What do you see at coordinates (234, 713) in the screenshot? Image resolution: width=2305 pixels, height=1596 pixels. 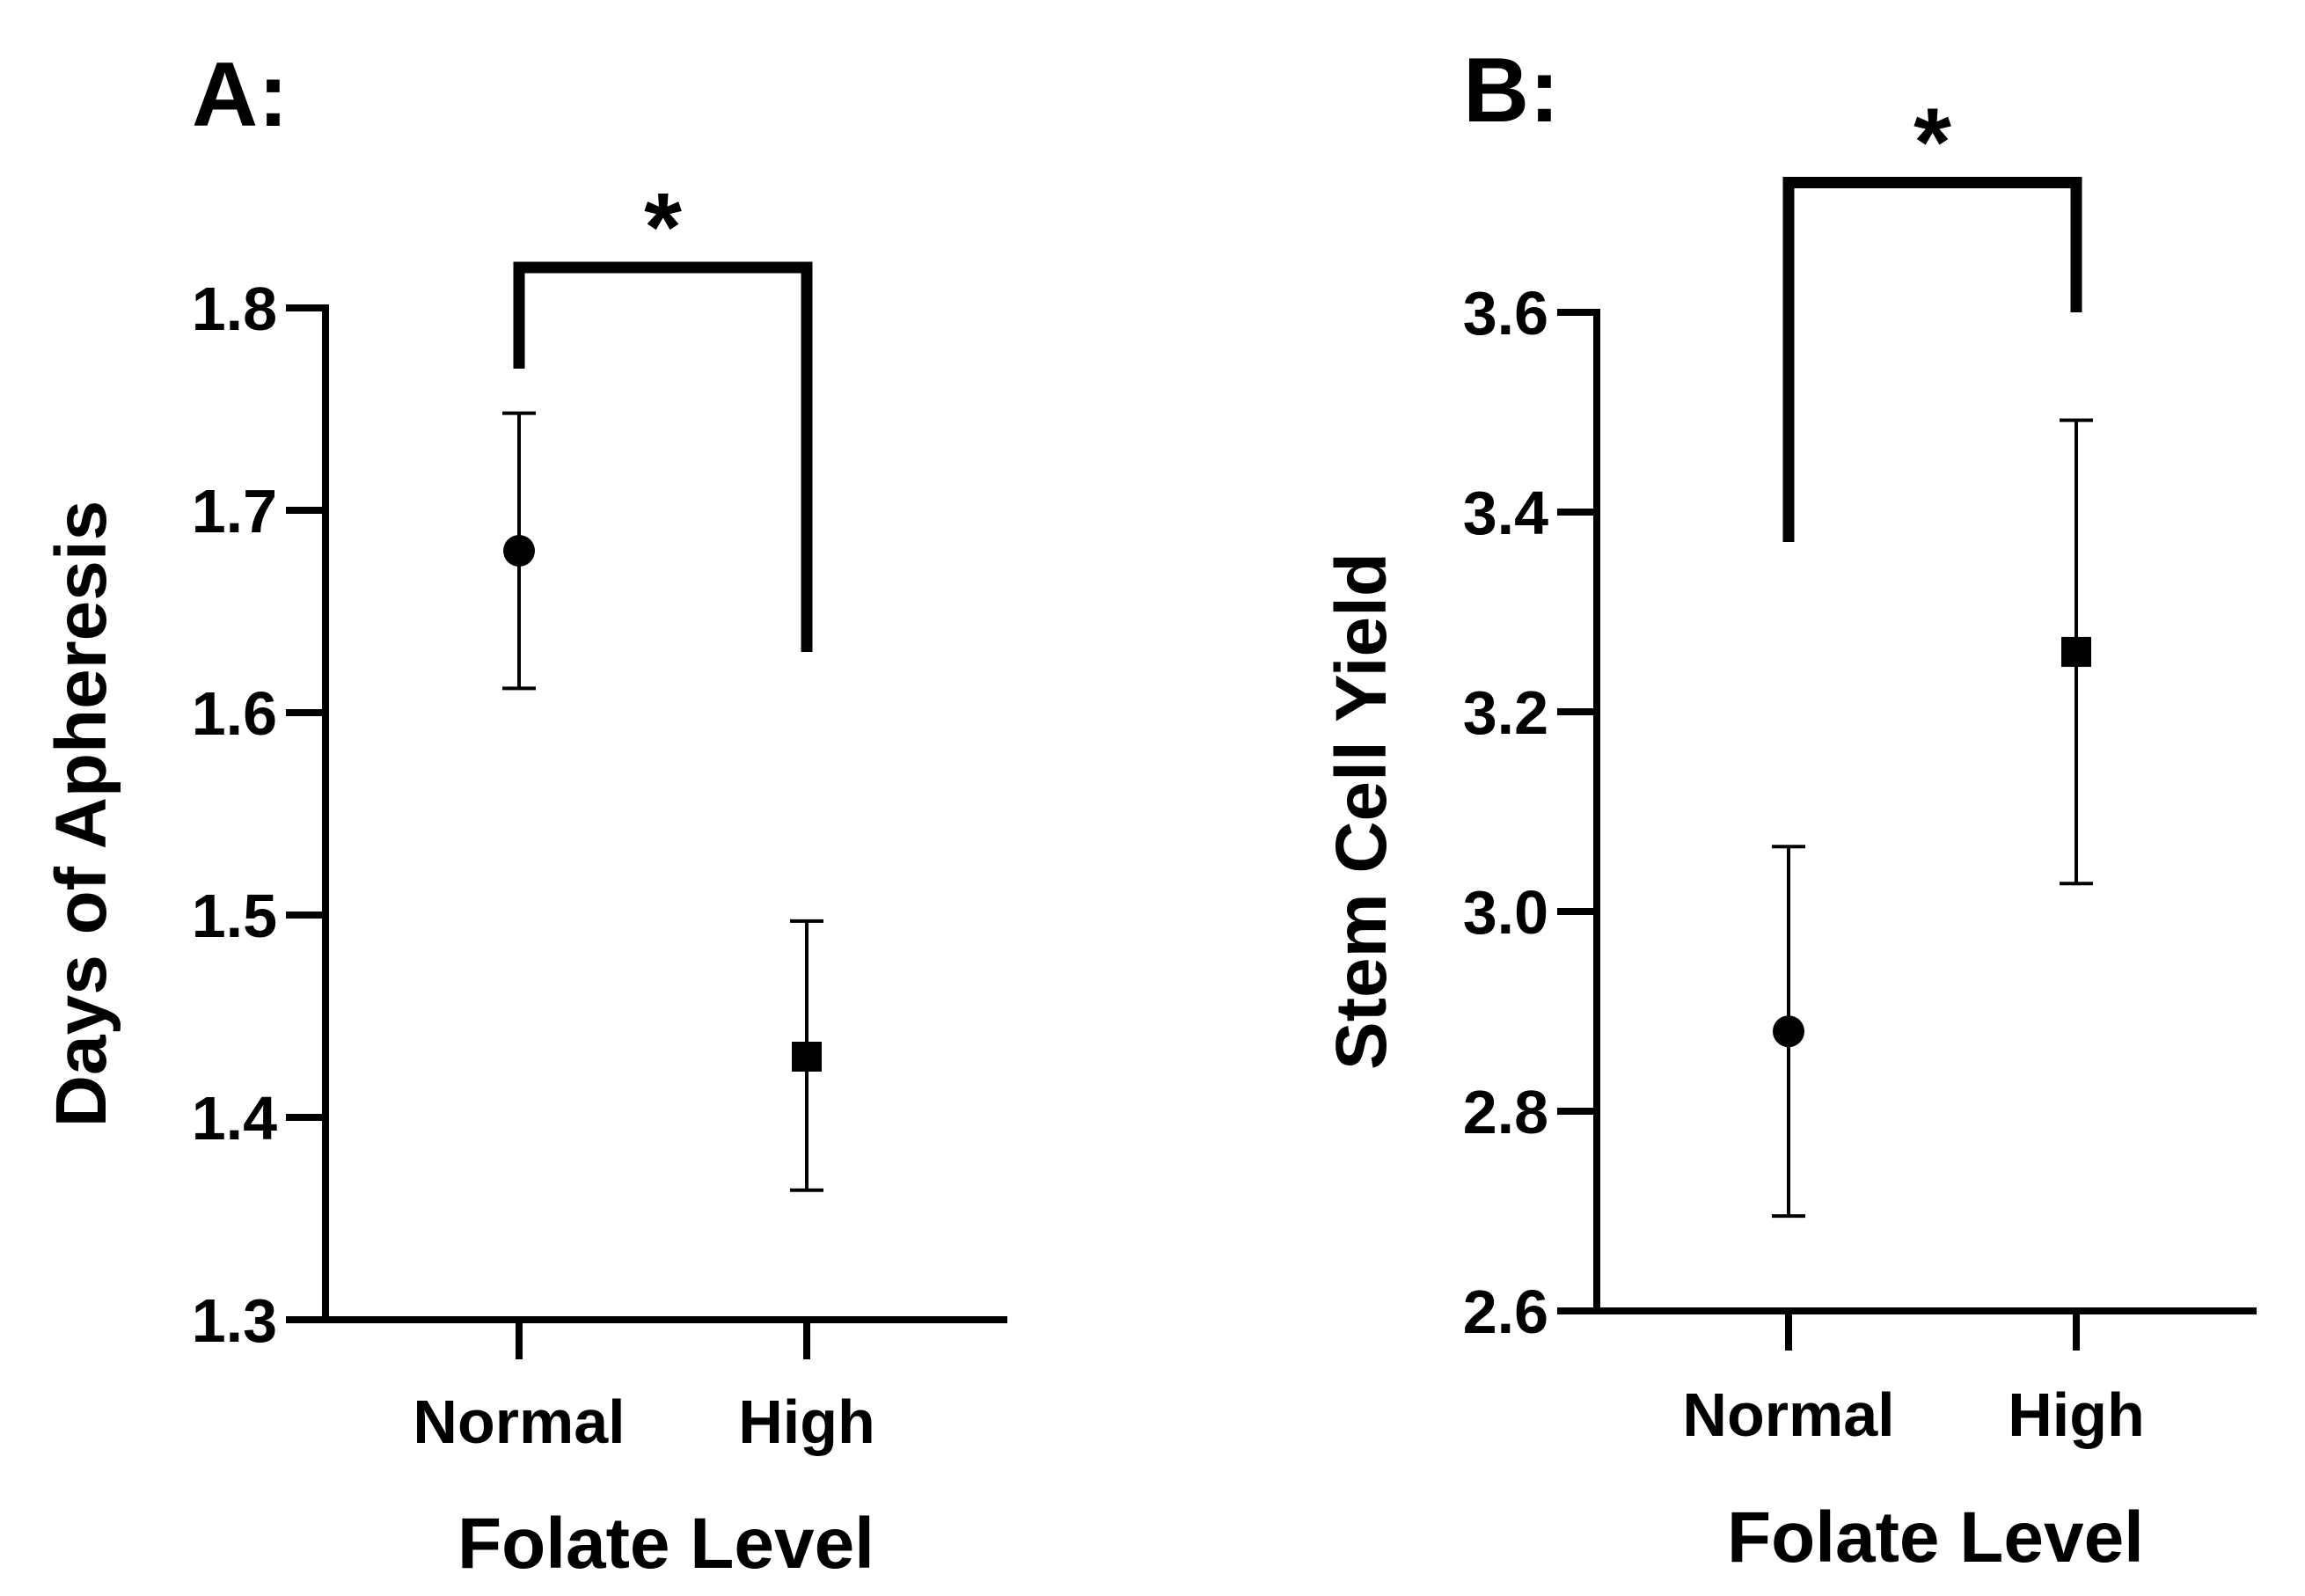 I see `y-tick-label: 1.6` at bounding box center [234, 713].